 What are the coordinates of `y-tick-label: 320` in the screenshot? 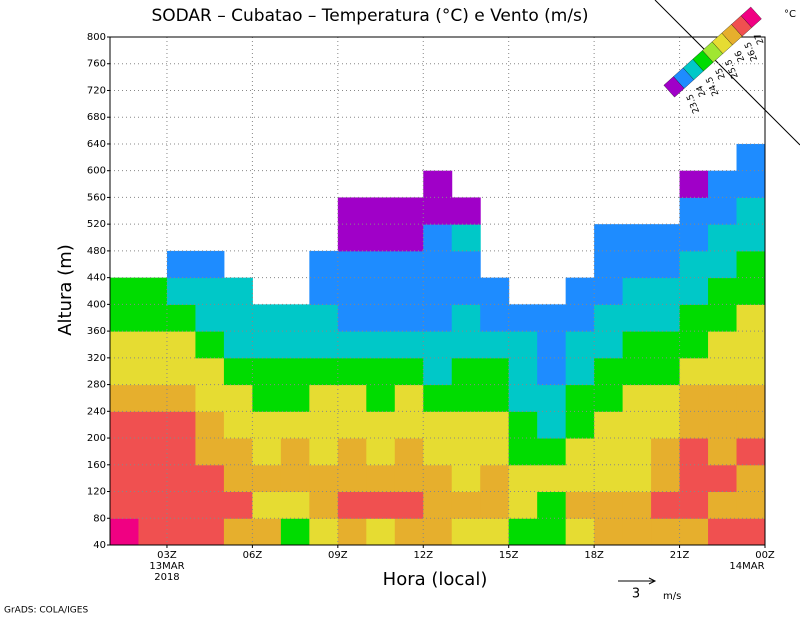 It's located at (96, 358).